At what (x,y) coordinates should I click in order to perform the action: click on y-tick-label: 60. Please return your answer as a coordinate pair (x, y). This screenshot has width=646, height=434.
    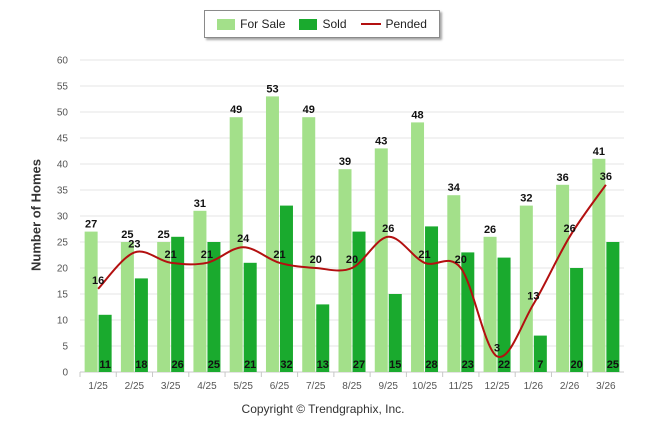
    Looking at the image, I should click on (63, 61).